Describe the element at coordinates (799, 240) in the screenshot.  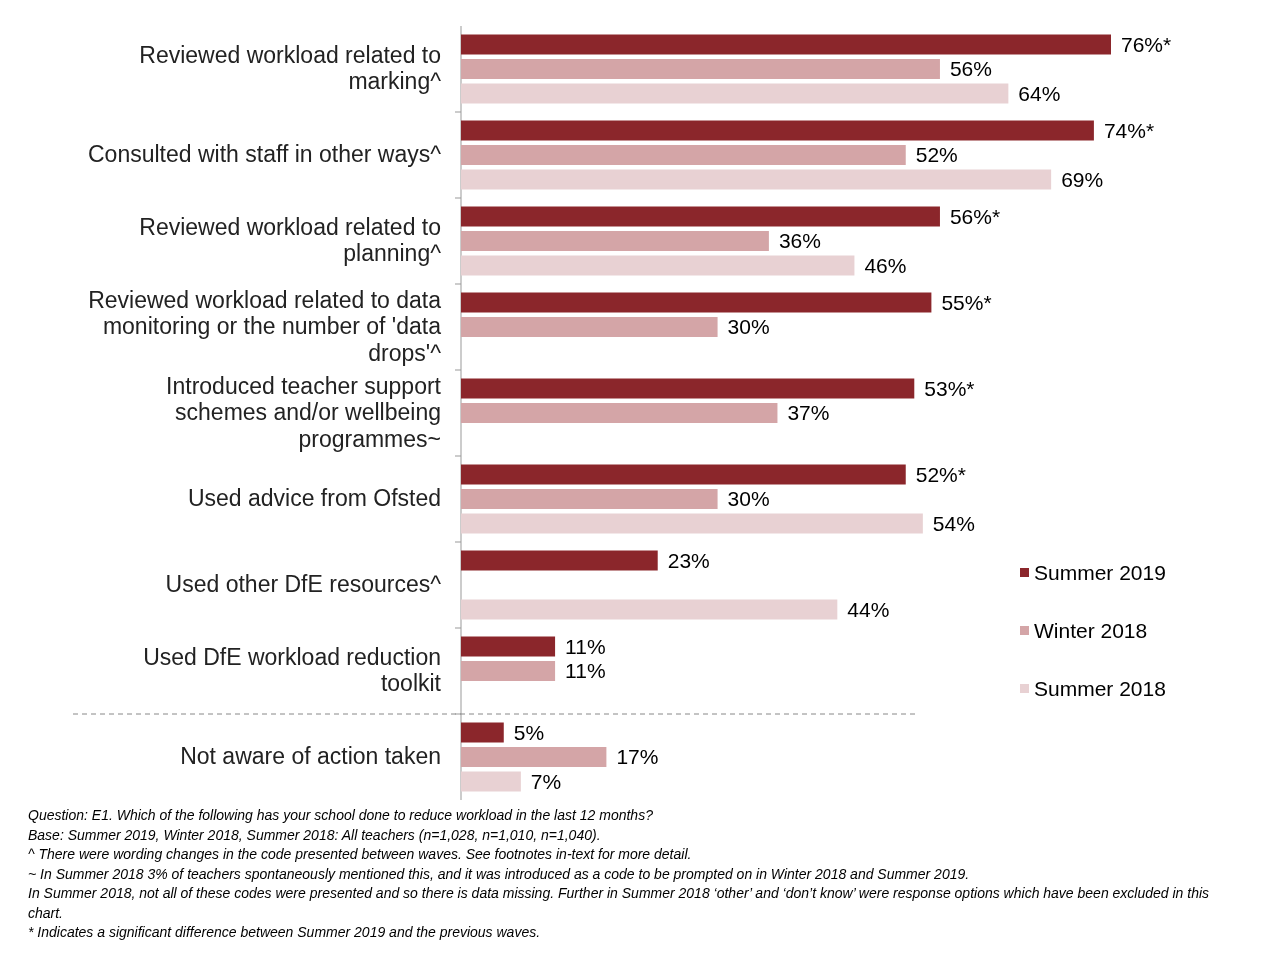
I see `data-label: 36%` at that location.